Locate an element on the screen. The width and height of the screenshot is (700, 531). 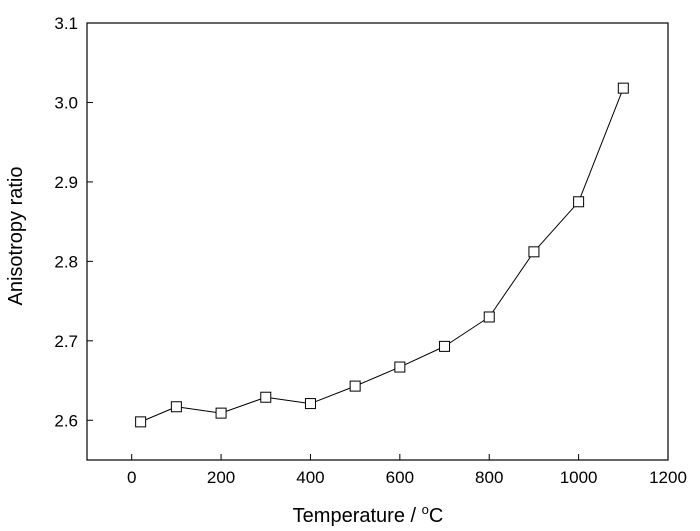
degree-superscript: o is located at coordinates (425, 509).